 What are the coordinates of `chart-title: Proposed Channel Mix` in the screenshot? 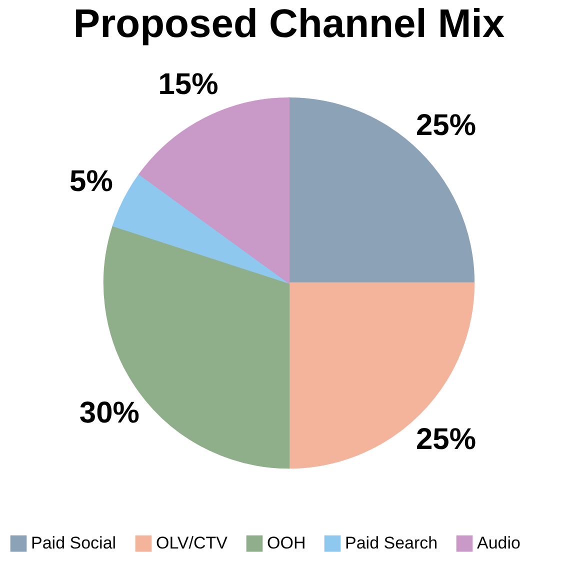 It's located at (289, 24).